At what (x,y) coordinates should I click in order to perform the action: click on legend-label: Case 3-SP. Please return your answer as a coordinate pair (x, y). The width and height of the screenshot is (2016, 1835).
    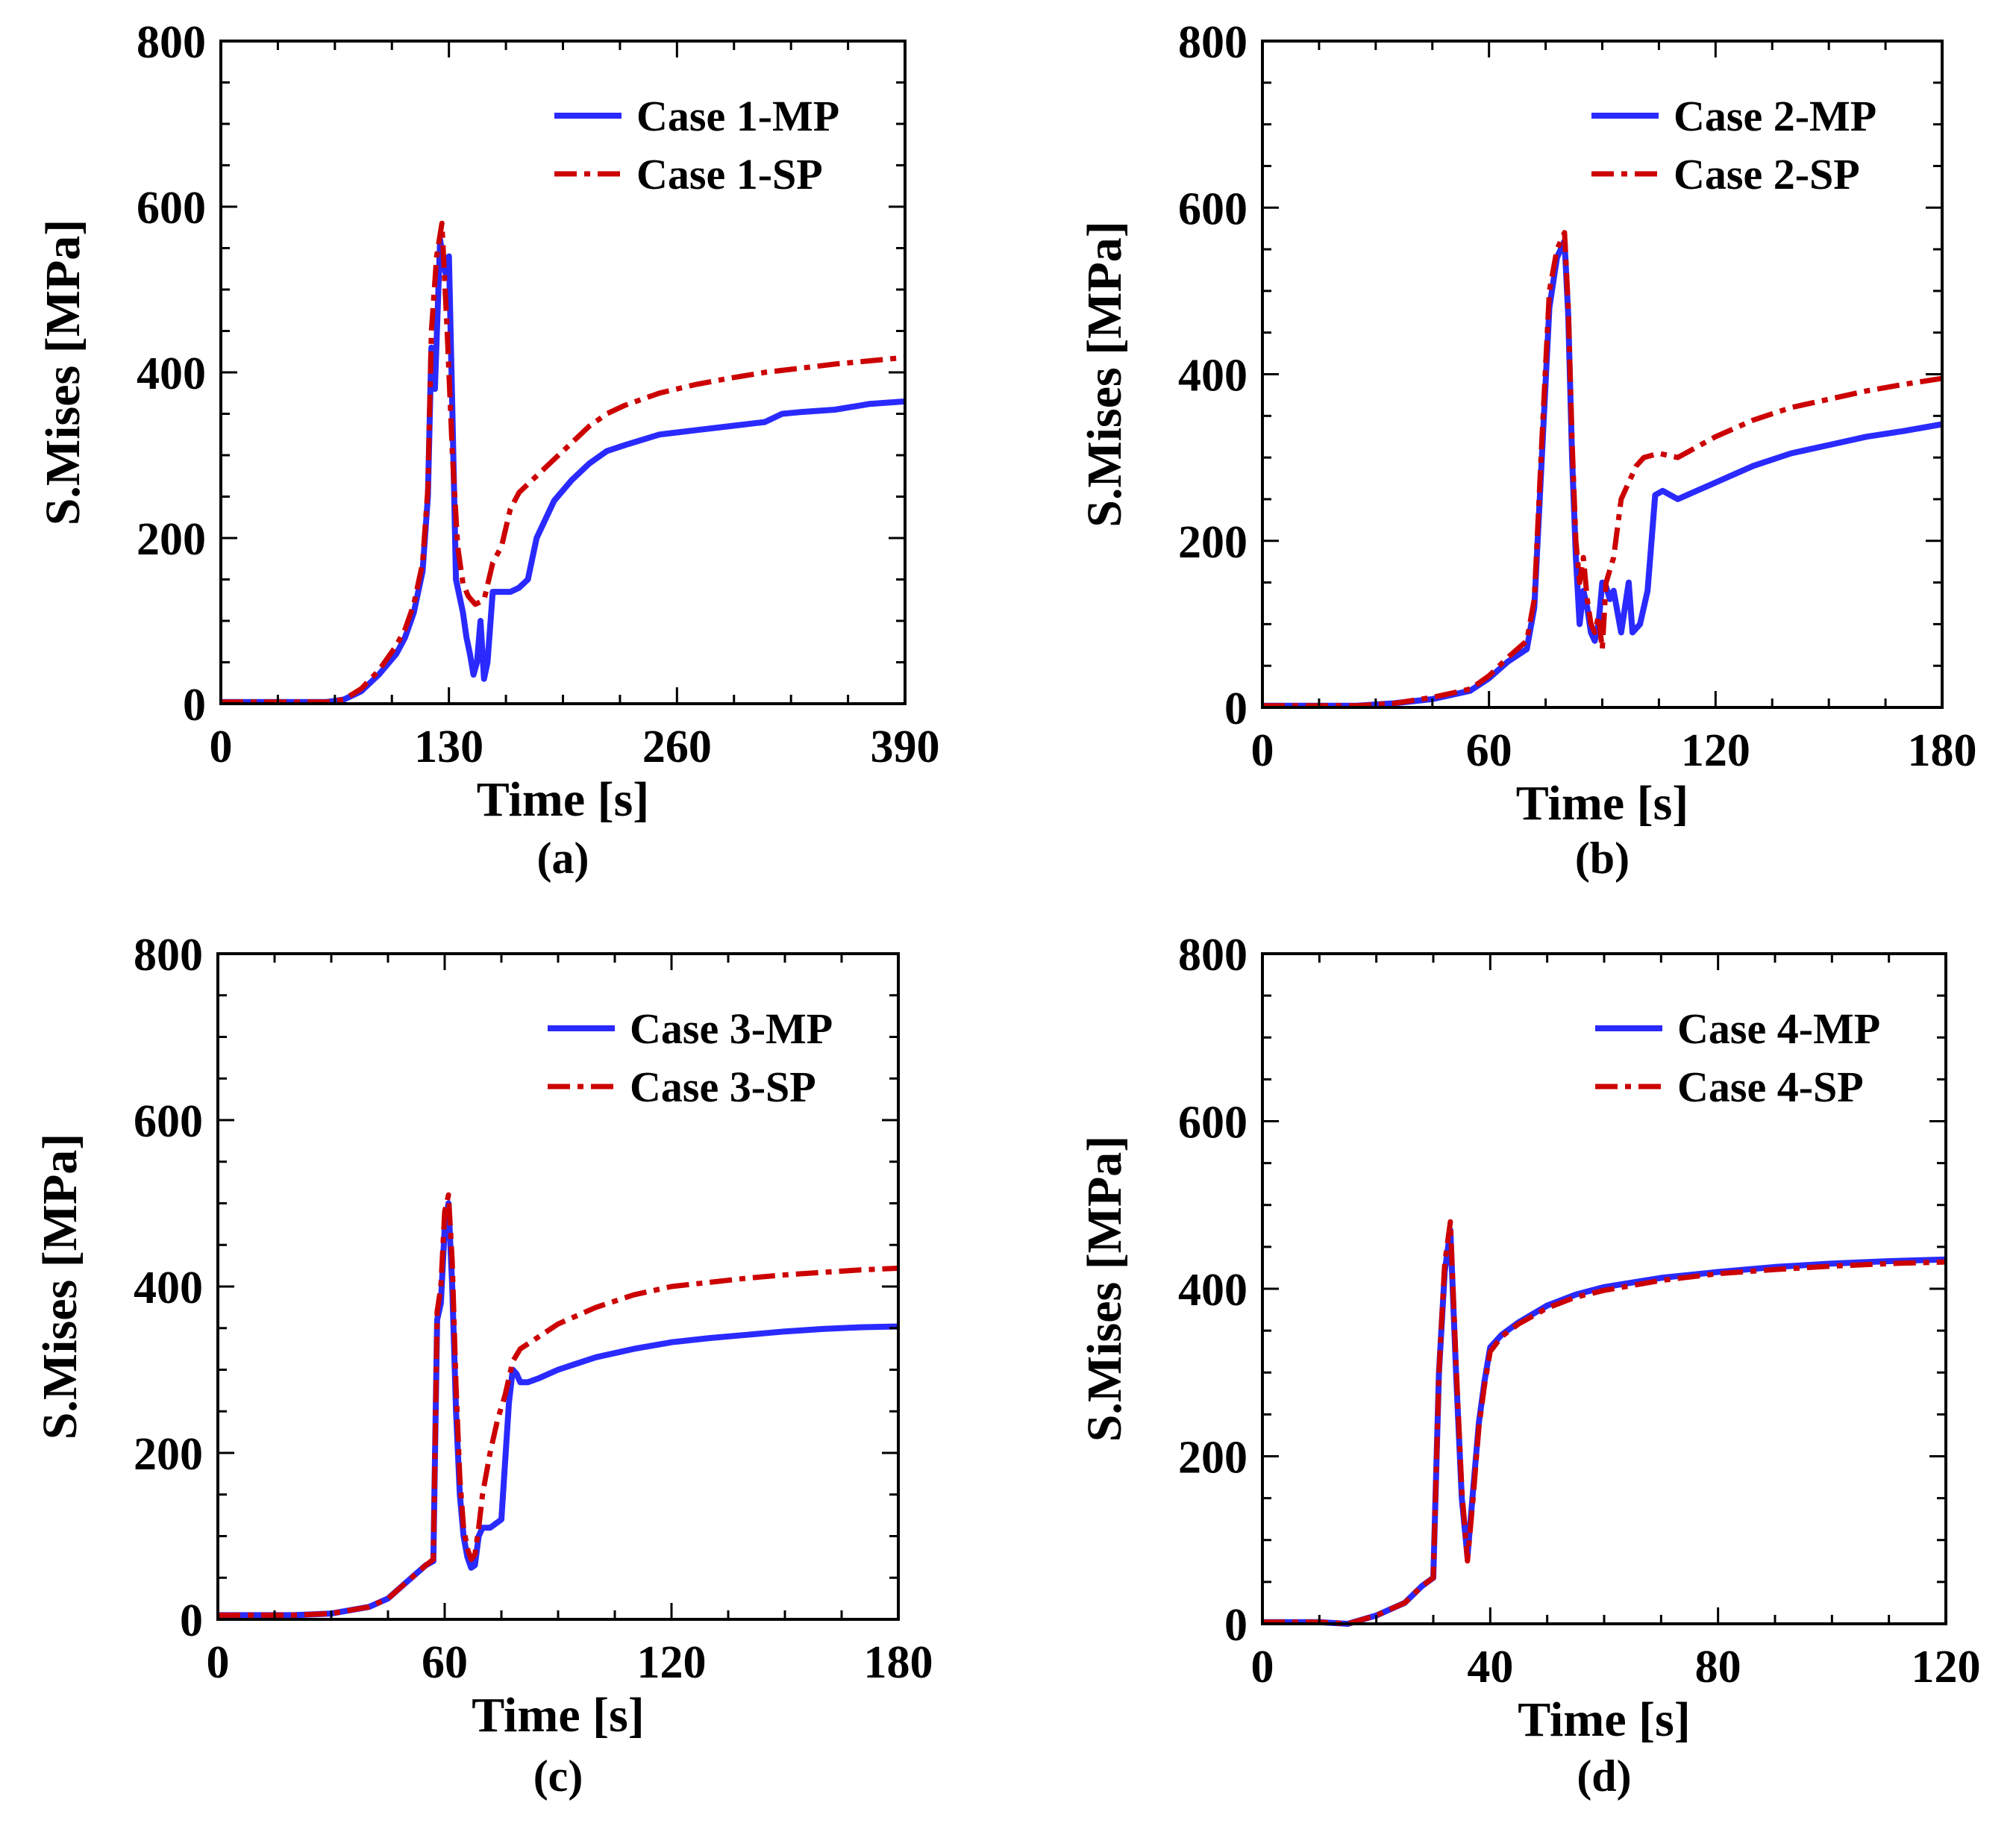
    Looking at the image, I should click on (723, 1087).